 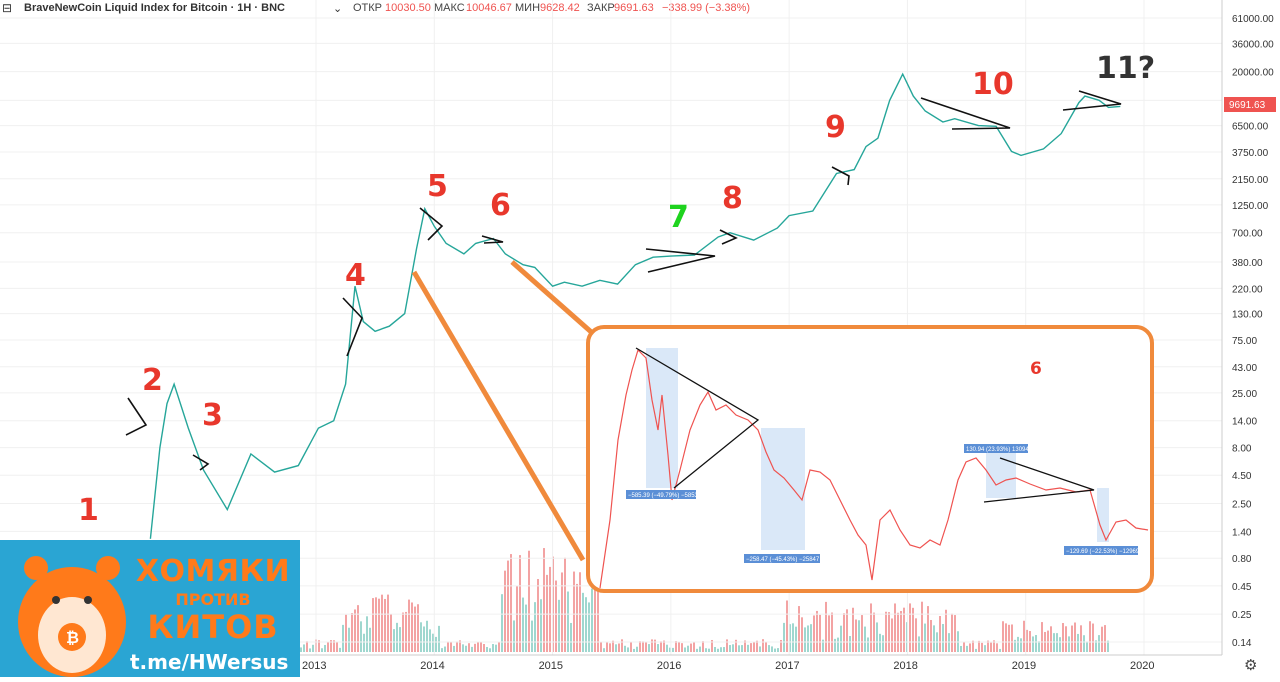 What do you see at coordinates (1247, 263) in the screenshot?
I see `price-tick-label: 380.00` at bounding box center [1247, 263].